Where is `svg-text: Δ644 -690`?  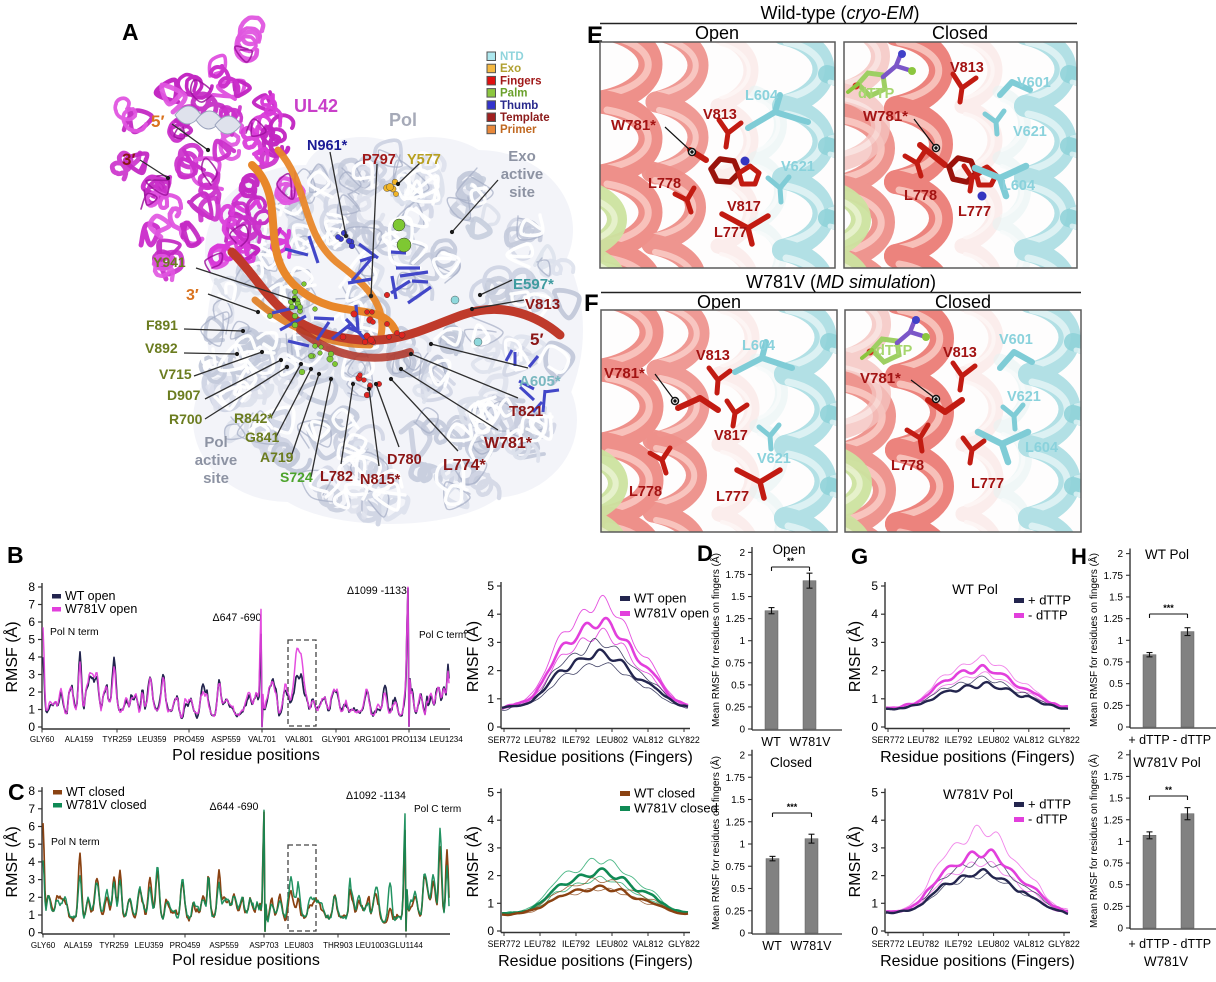
svg-text: Δ644 -690 is located at coordinates (234, 807).